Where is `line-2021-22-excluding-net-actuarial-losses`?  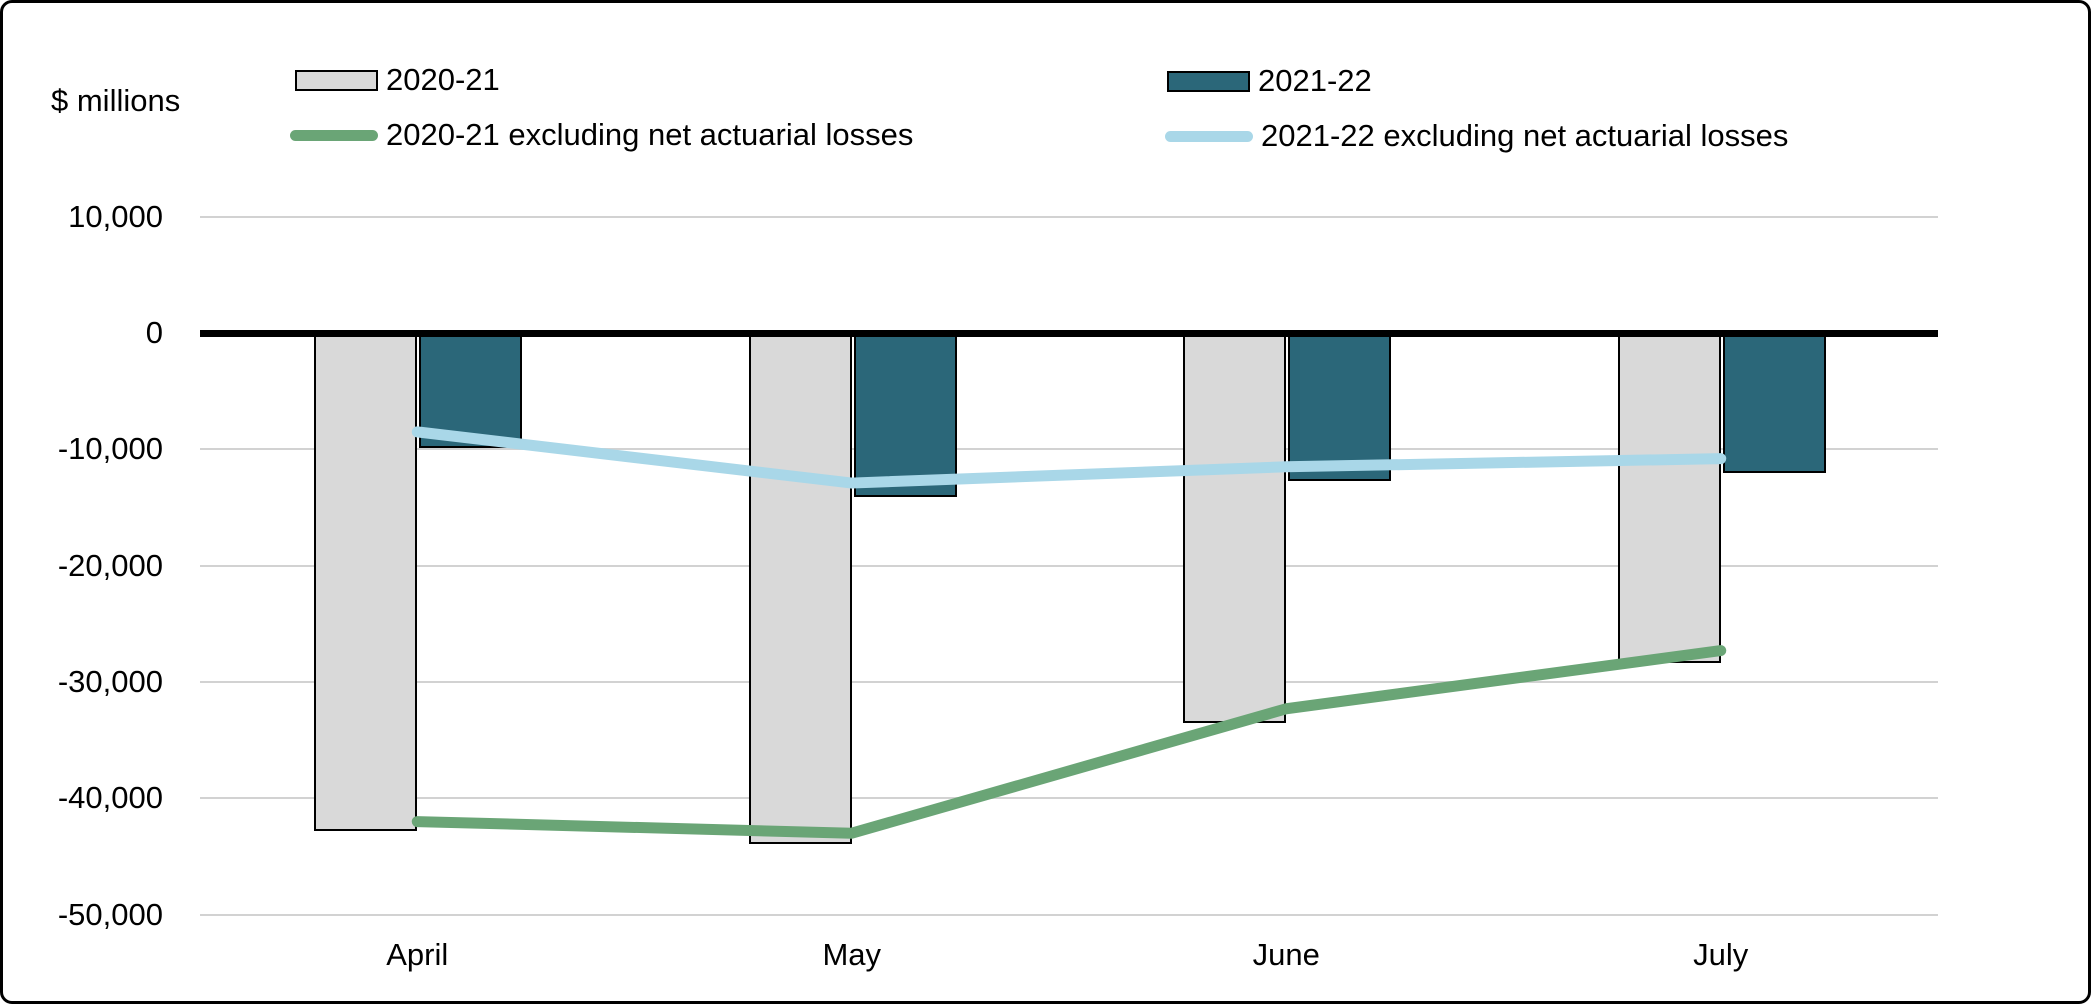 line-2021-22-excluding-net-actuarial-losses is located at coordinates (1069, 457).